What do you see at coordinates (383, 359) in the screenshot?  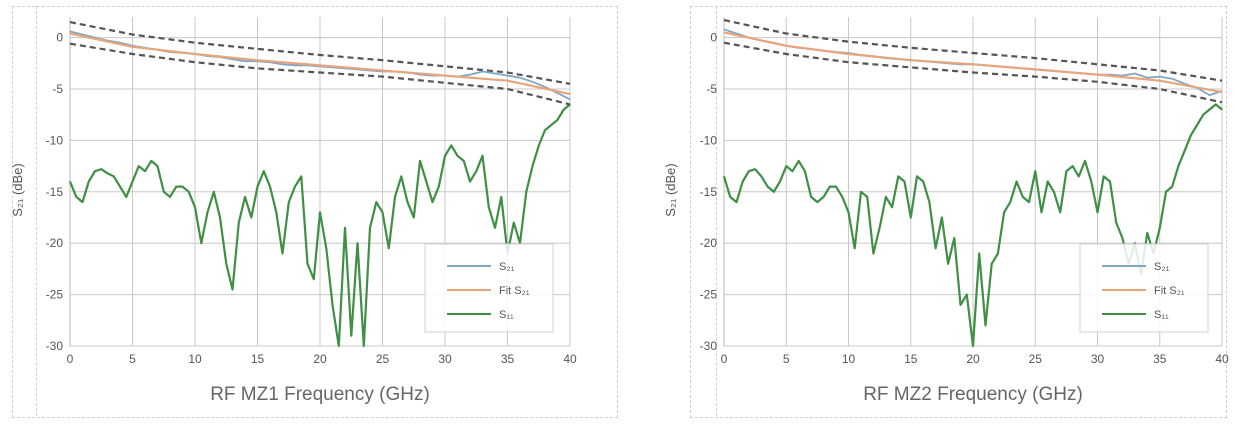 I see `x-tick-label: 25` at bounding box center [383, 359].